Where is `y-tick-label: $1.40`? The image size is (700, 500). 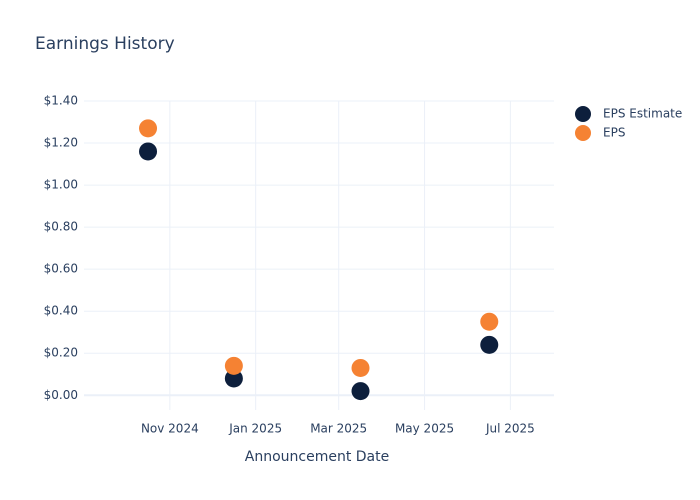
y-tick-label: $1.40 is located at coordinates (61, 101).